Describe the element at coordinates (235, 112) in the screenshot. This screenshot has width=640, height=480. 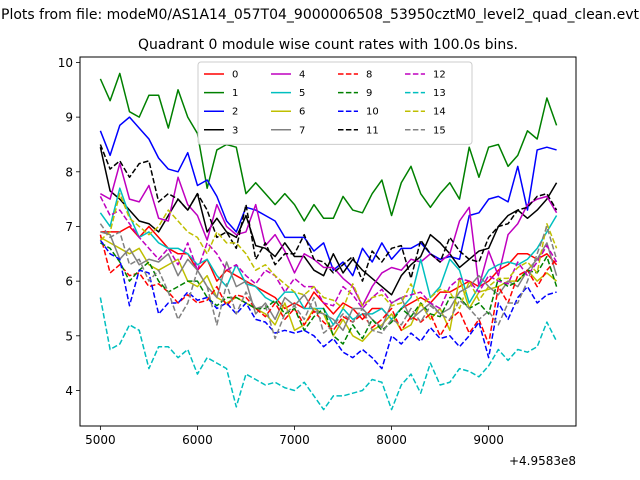
I see `legend-label-2: 2` at that location.